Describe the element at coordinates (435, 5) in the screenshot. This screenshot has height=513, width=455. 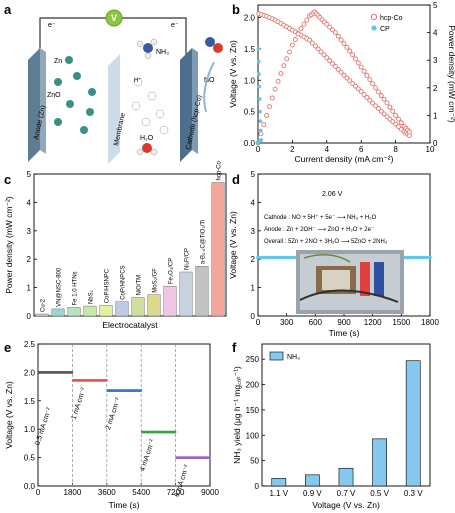
I see `b-y2tick-label: 5` at that location.